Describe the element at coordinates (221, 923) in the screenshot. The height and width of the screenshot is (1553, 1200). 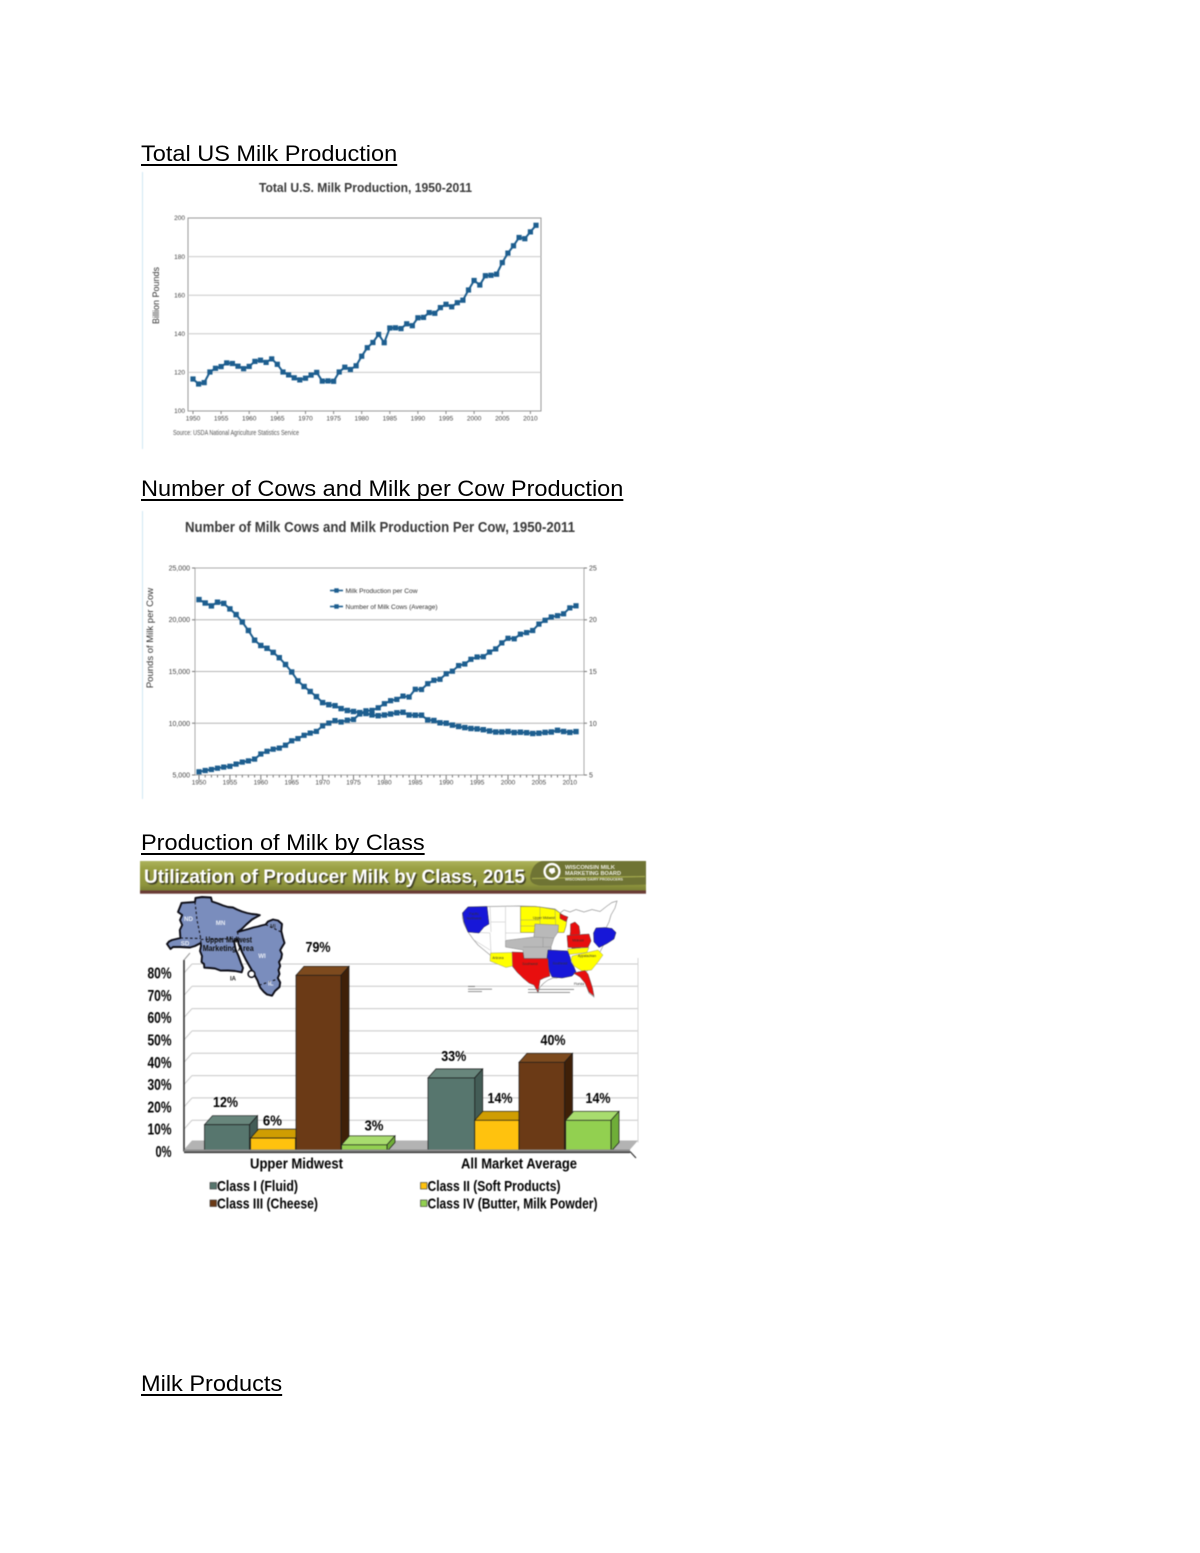
I see `svg-text: MN` at that location.